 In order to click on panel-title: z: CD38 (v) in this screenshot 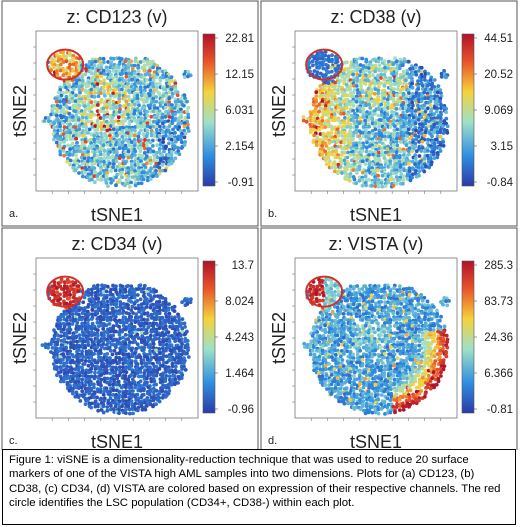, I will do `click(375, 17)`.